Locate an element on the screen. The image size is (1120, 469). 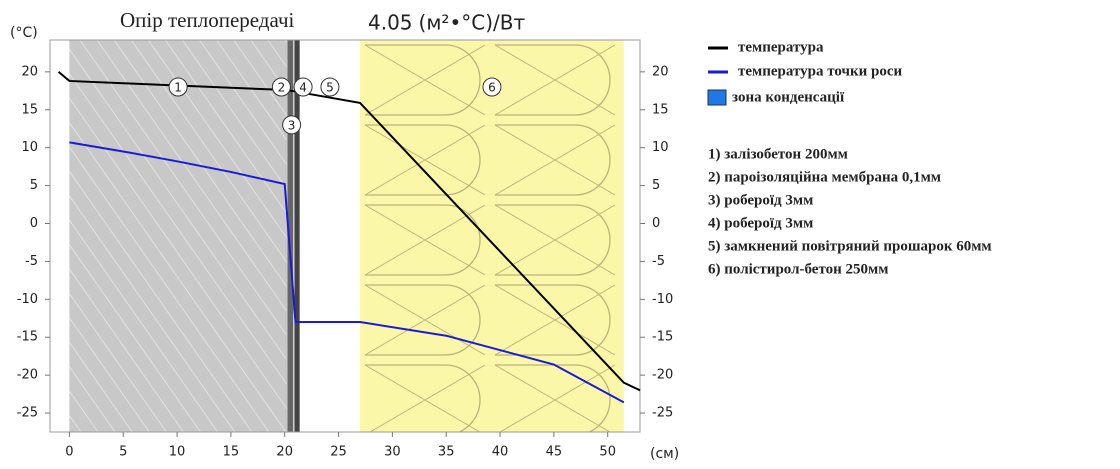
layer-marker-label: 5 is located at coordinates (330, 88).